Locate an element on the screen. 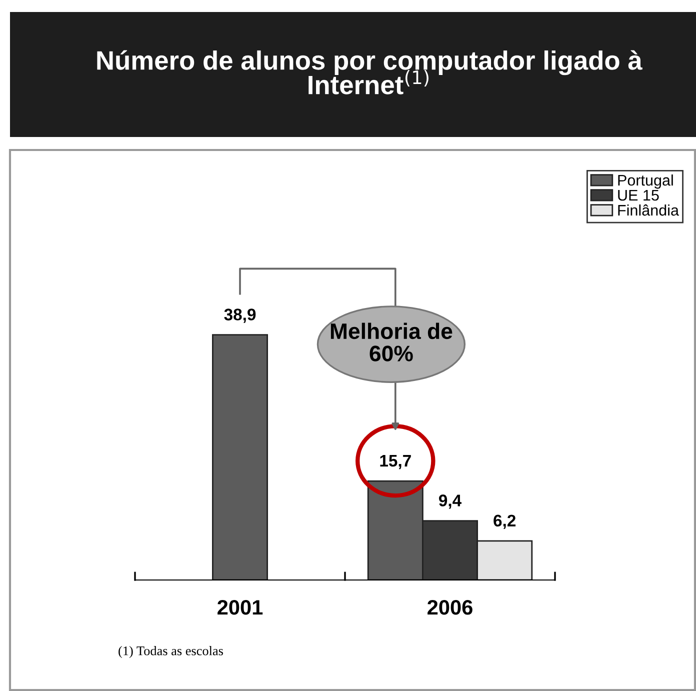  text: (1) Todas as escolas is located at coordinates (170, 652).